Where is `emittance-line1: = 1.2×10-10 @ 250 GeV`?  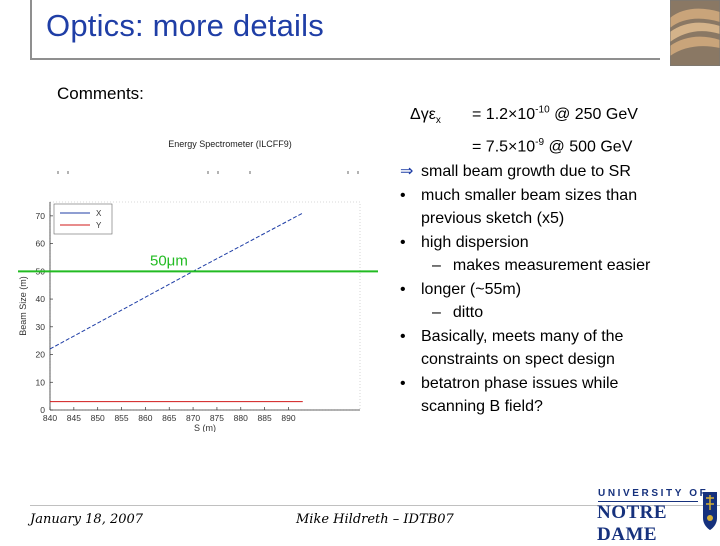 emittance-line1: = 1.2×10-10 @ 250 GeV is located at coordinates (555, 114).